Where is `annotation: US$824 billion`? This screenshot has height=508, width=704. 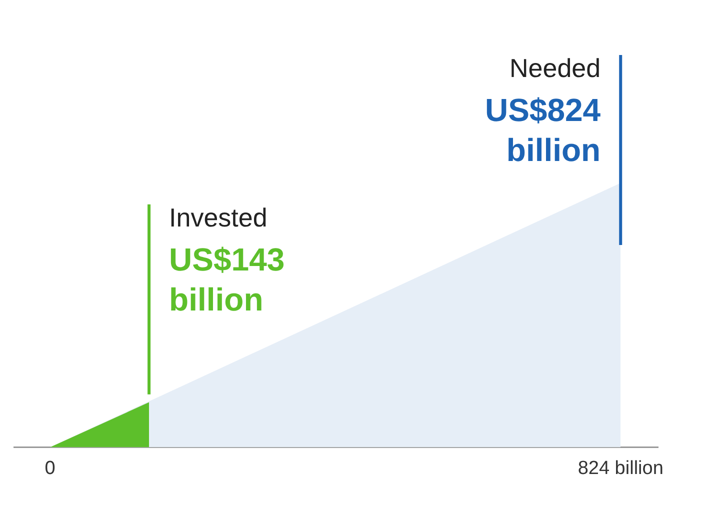
annotation: US$824 billion is located at coordinates (542, 130).